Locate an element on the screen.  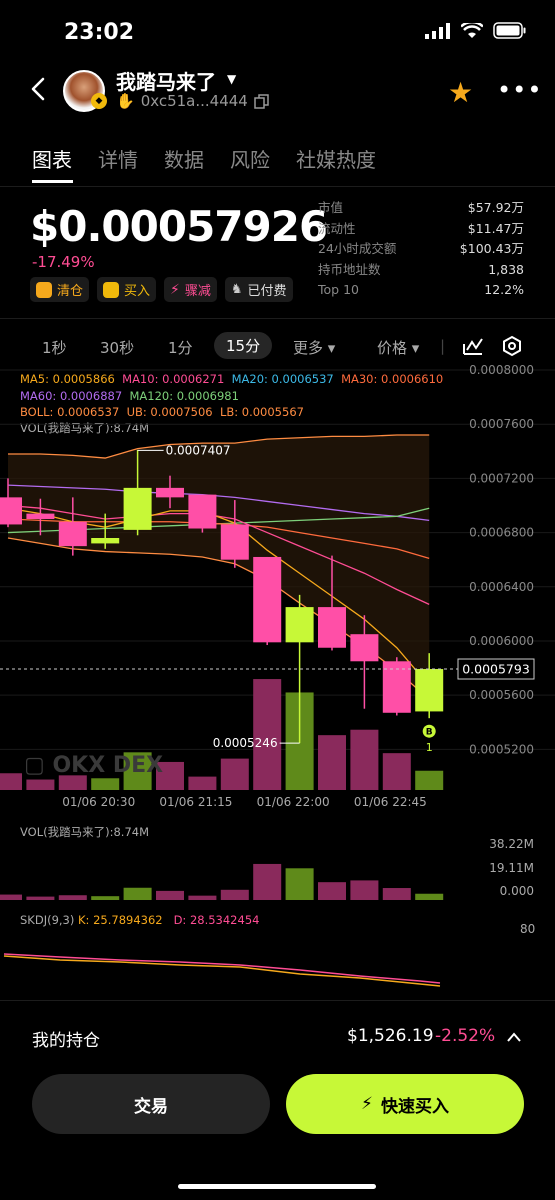
tab-details: 详情 is located at coordinates (118, 160).